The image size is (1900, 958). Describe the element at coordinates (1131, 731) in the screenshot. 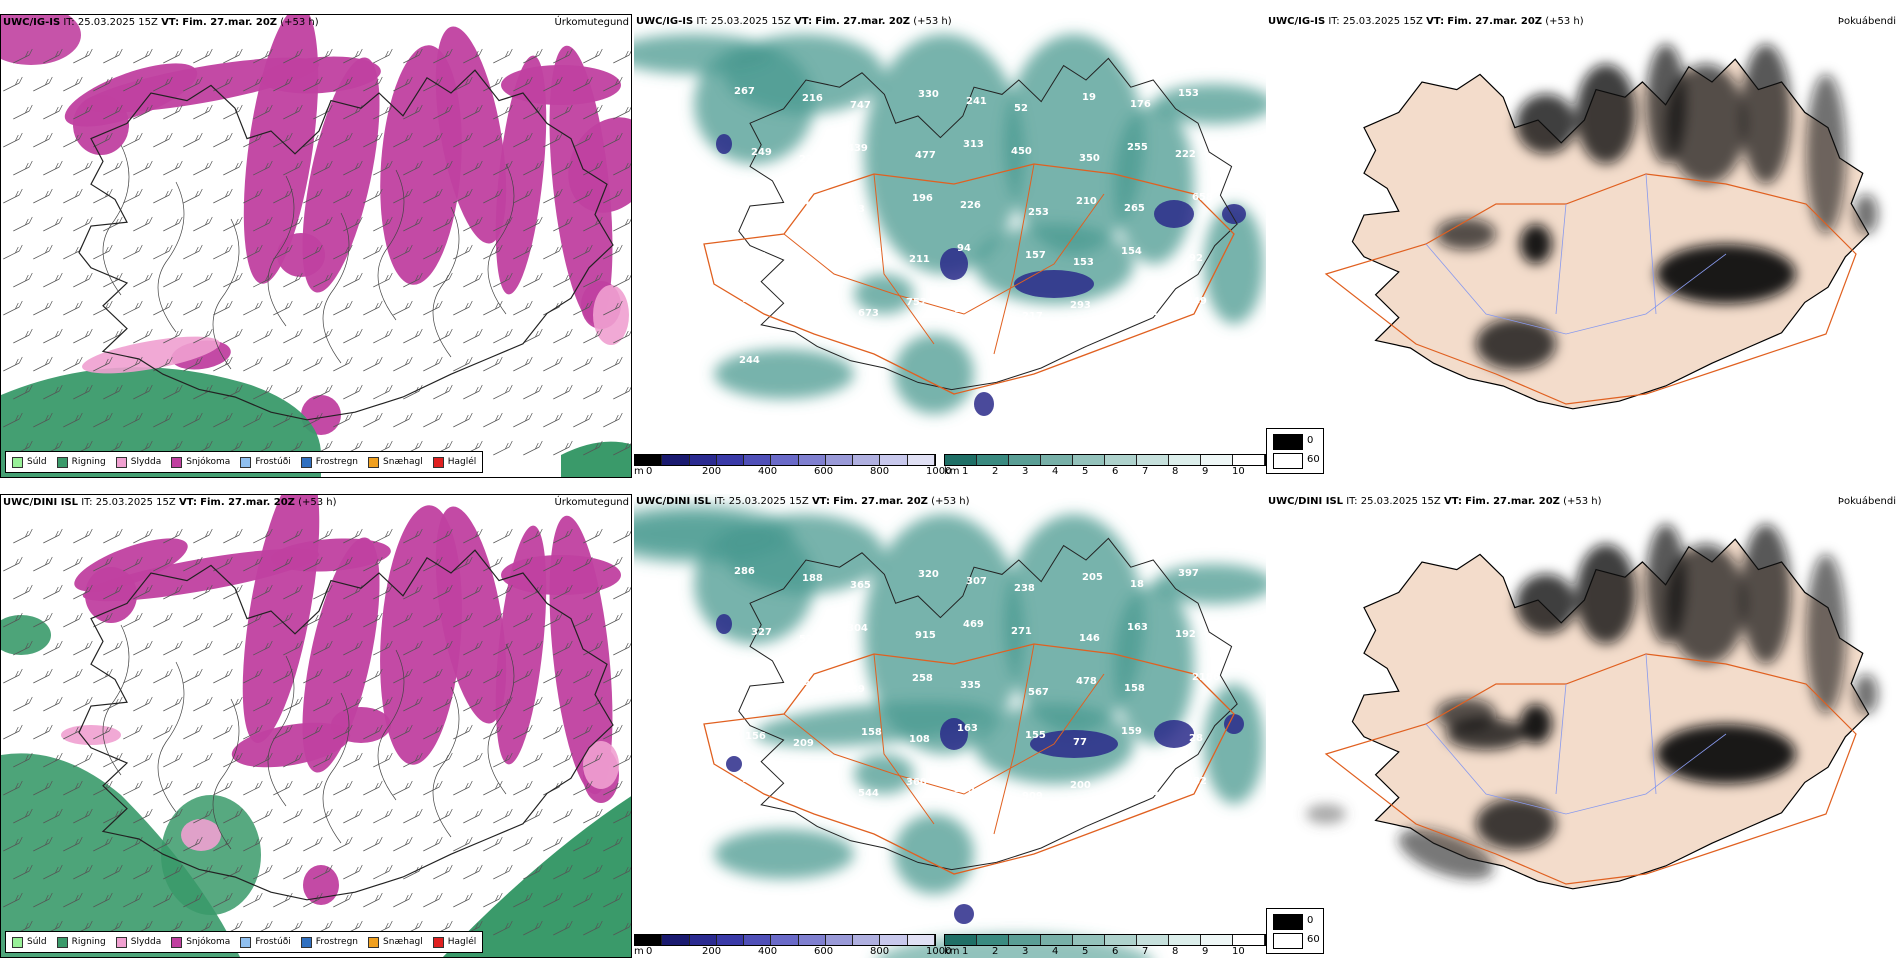

I see `ceiling-label: 159` at that location.